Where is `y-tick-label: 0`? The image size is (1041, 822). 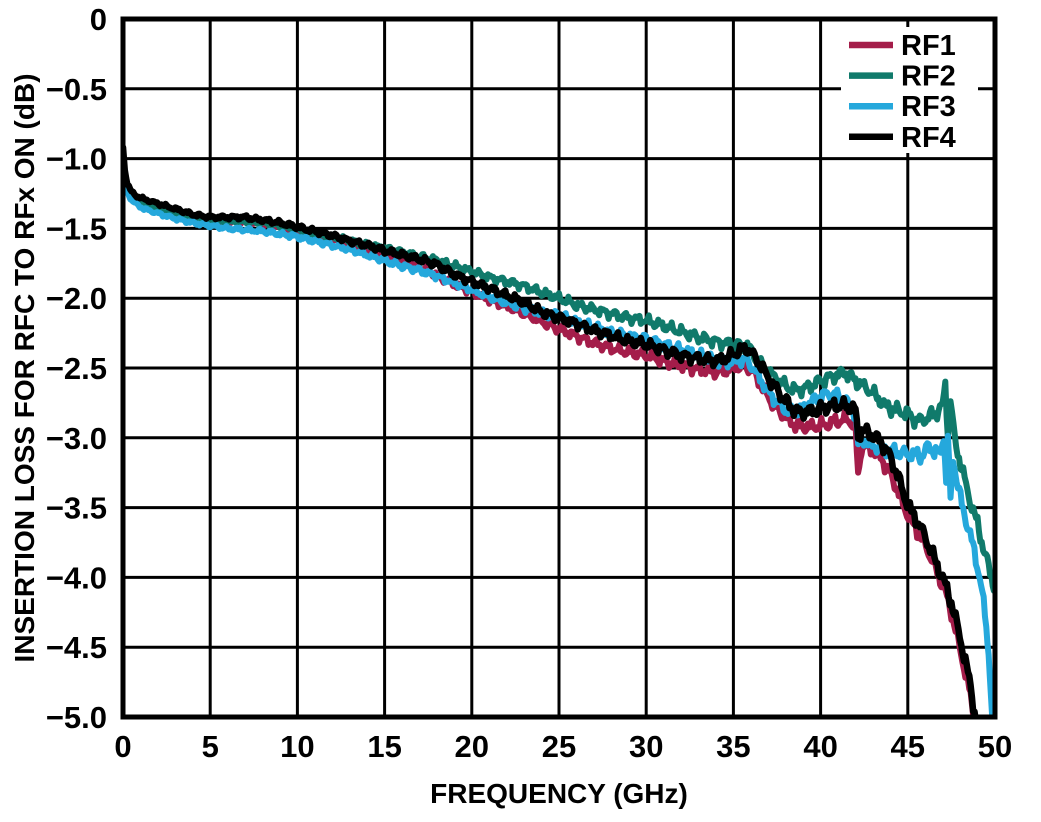
y-tick-label: 0 is located at coordinates (98, 19).